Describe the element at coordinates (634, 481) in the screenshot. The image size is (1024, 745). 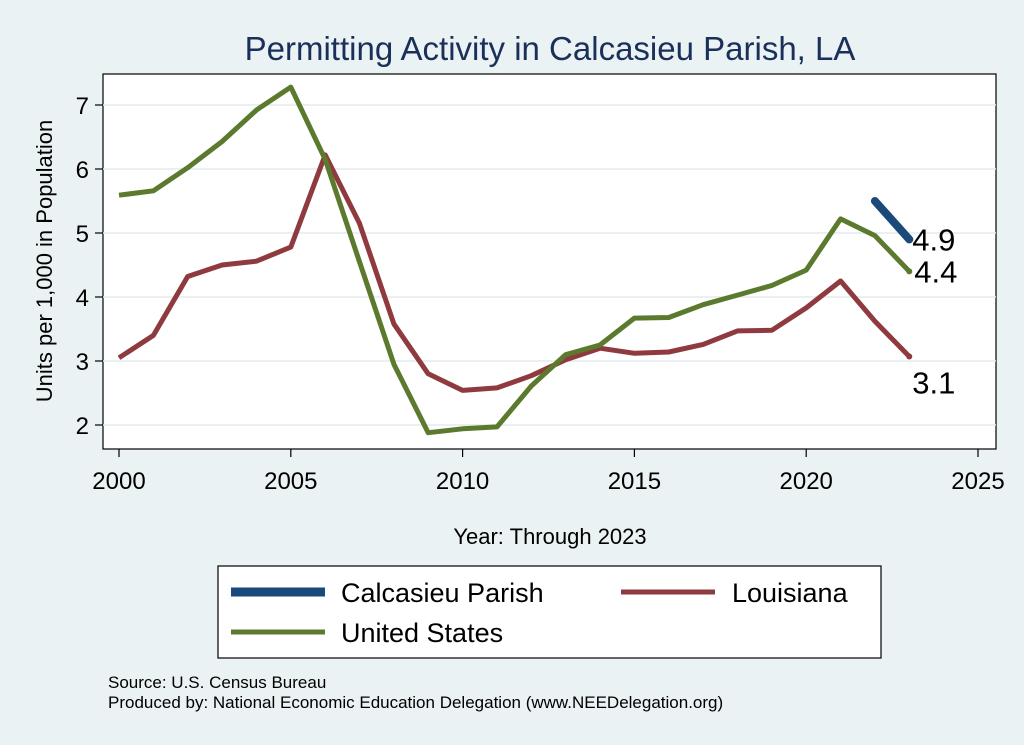
I see `x-tick-label-2015: 2015` at that location.